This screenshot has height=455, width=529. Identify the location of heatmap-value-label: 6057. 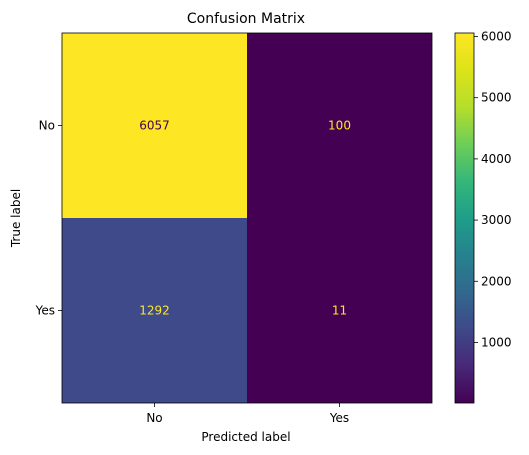
(154, 126).